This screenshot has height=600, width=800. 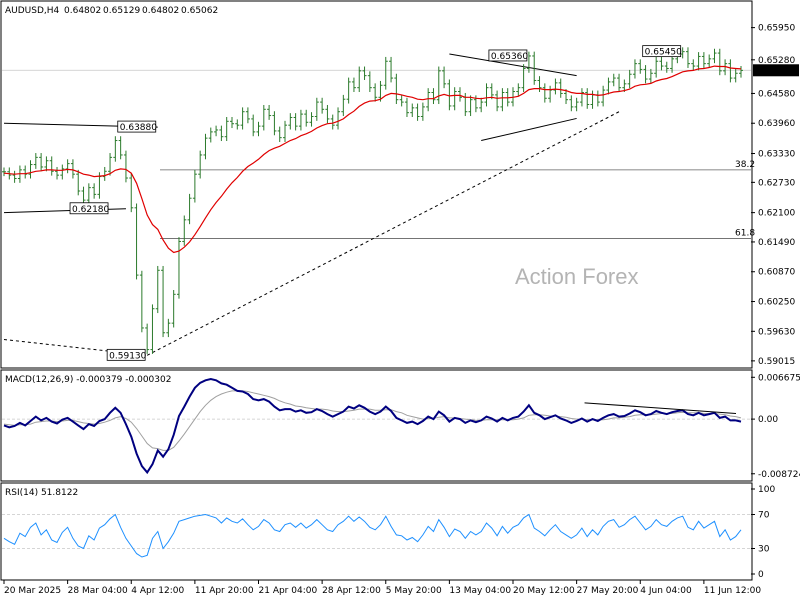 What do you see at coordinates (763, 532) in the screenshot?
I see `rsi-axis: 100 70 30 0` at bounding box center [763, 532].